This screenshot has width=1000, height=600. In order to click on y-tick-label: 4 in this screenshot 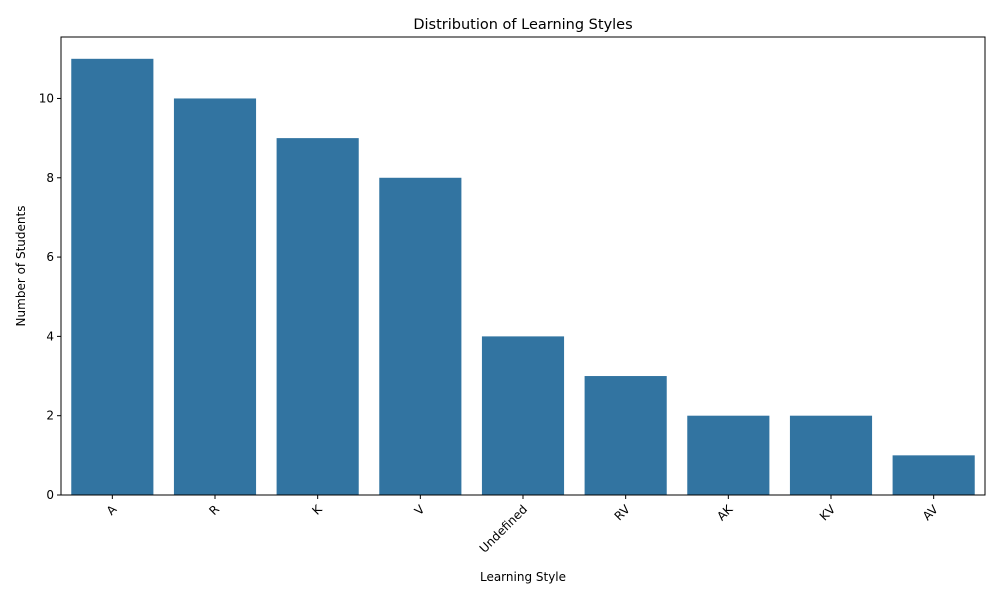, I will do `click(50, 336)`.